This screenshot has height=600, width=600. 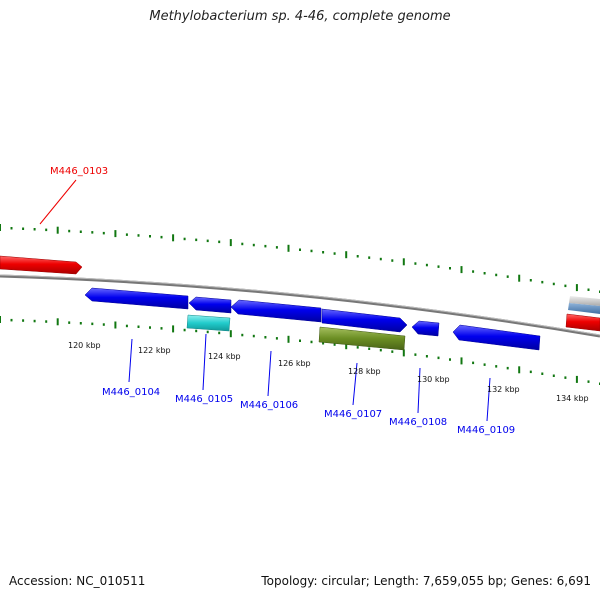 What do you see at coordinates (79, 171) in the screenshot?
I see `gene-label-m446-0103: M446_0103` at bounding box center [79, 171].